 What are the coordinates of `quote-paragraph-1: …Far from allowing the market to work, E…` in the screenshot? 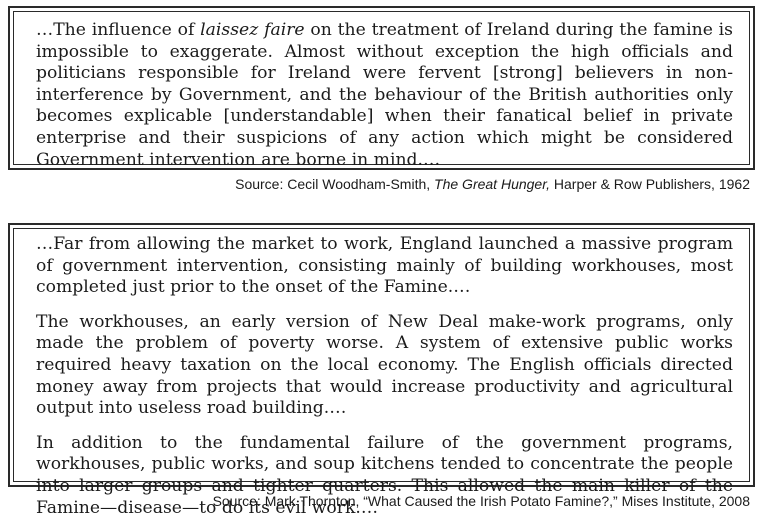 It's located at (384, 266).